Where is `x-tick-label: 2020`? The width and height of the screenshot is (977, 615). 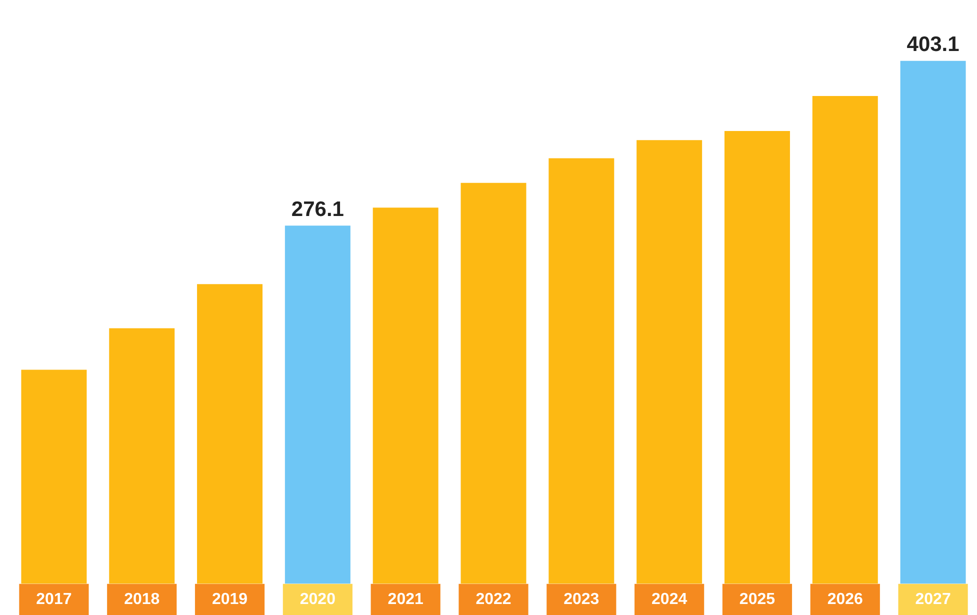 x-tick-label: 2020 is located at coordinates (318, 599).